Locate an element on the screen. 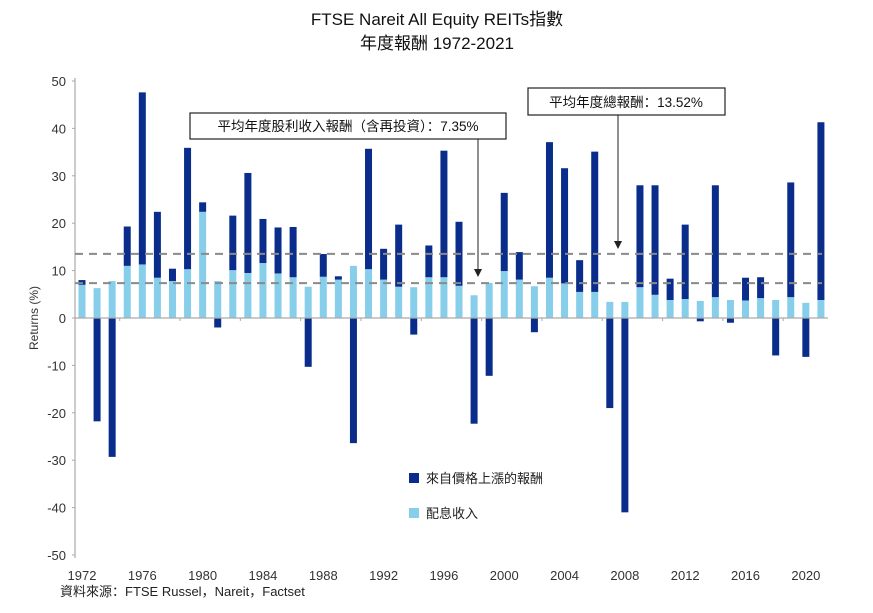  bar-income-2010 is located at coordinates (655, 306).